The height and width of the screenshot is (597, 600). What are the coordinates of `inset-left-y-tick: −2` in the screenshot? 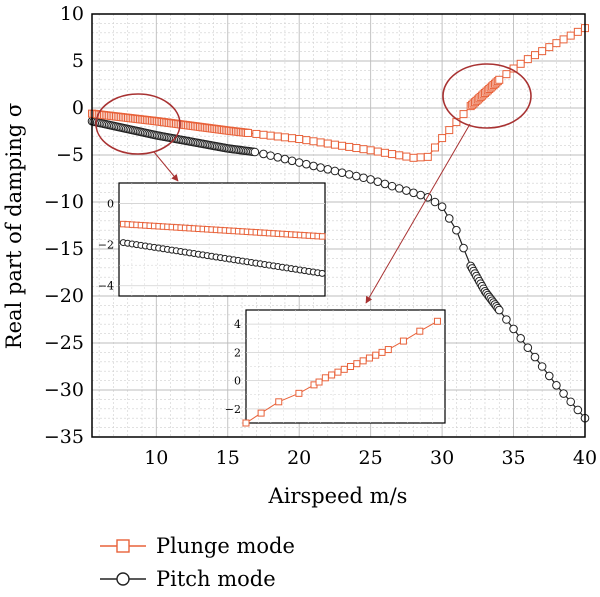 It's located at (106, 245).